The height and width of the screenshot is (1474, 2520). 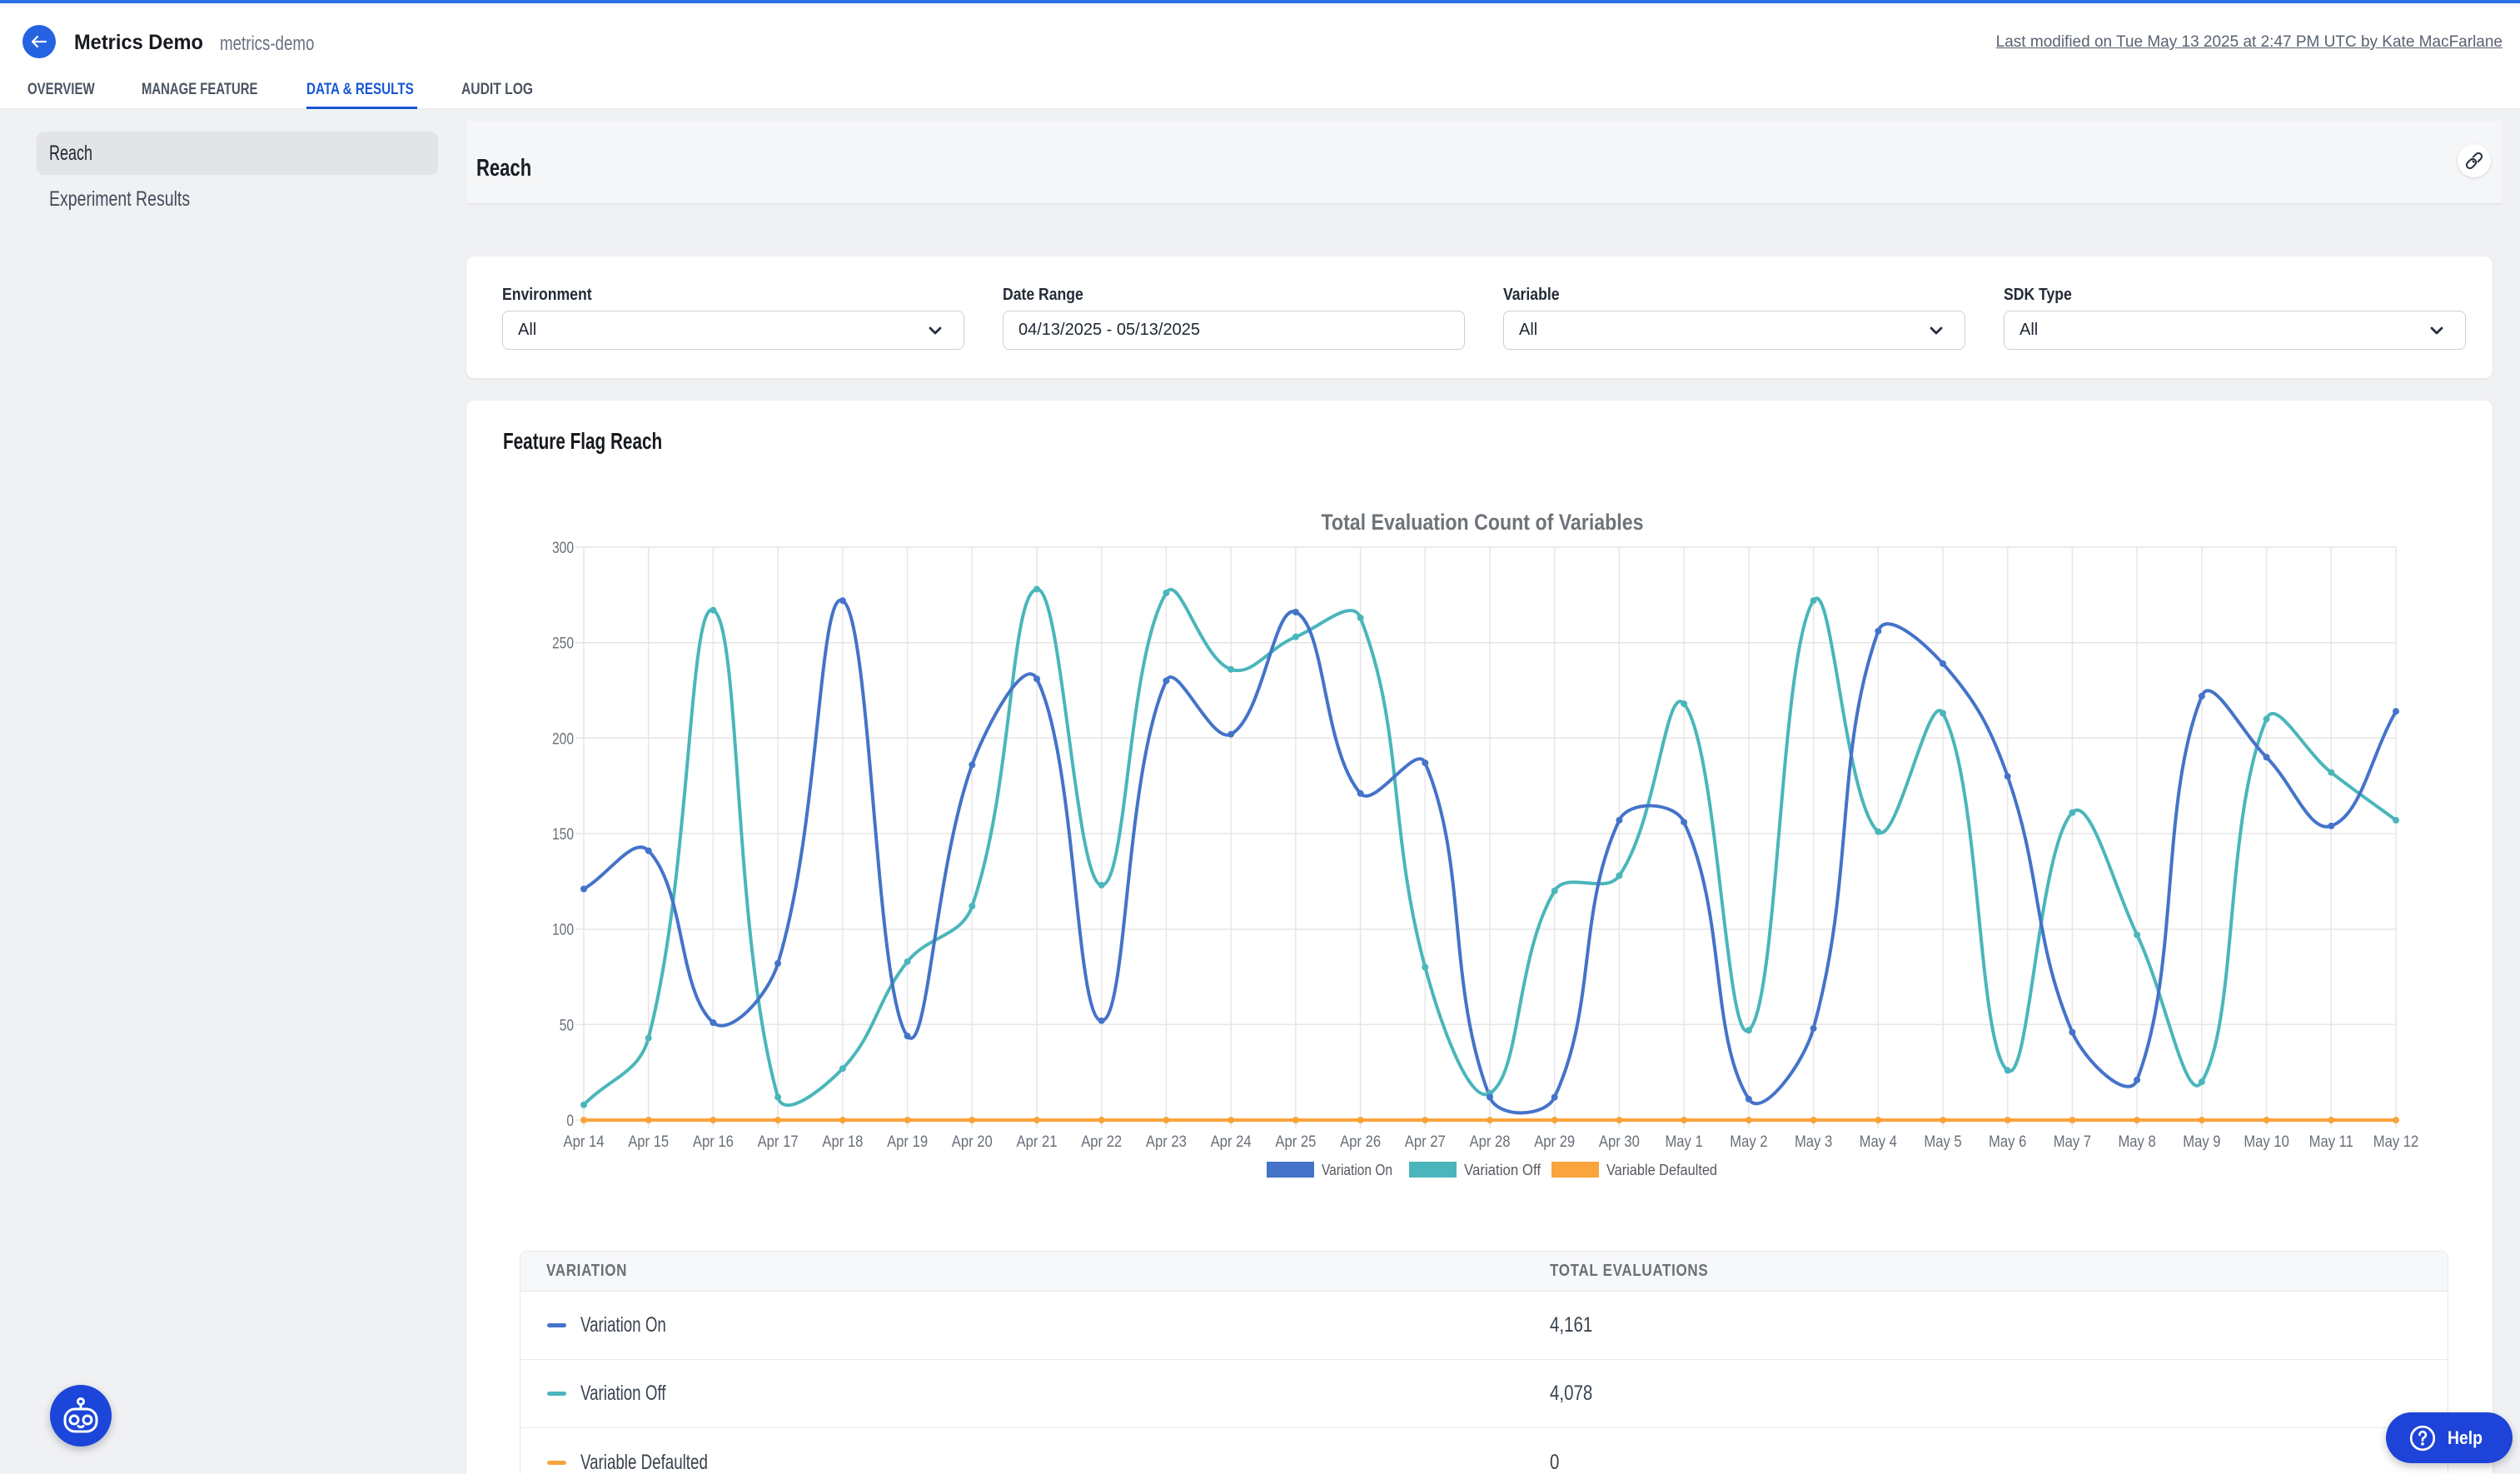 I want to click on svg-text: 150, so click(x=563, y=835).